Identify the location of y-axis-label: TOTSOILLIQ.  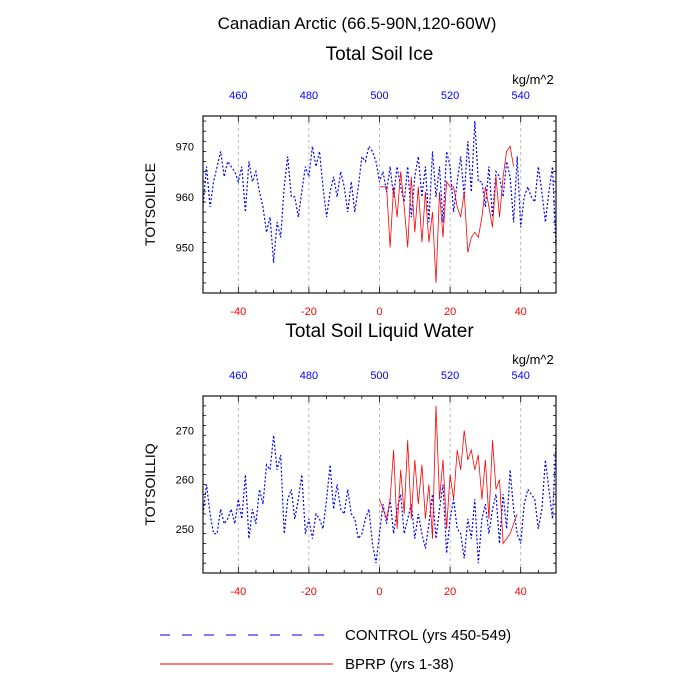
(150, 484).